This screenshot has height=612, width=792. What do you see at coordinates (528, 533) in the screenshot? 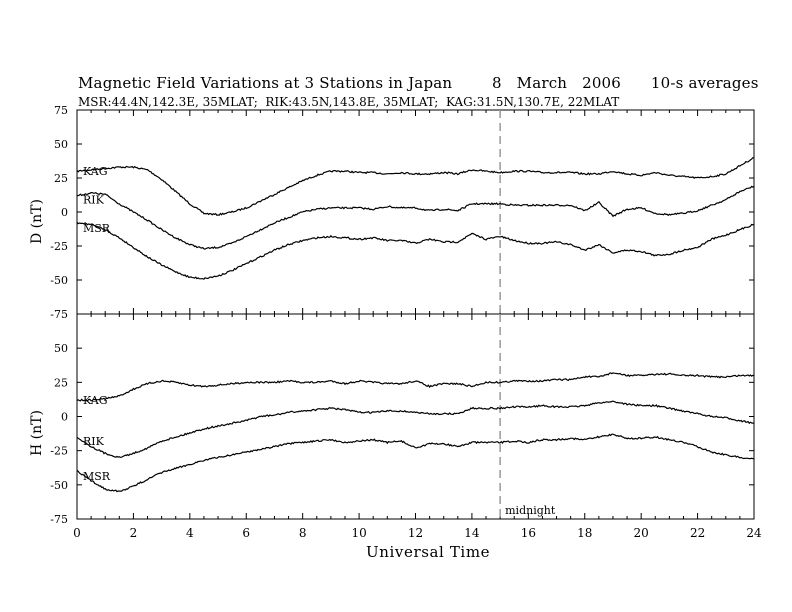
I see `x-tick-label: 16` at bounding box center [528, 533].